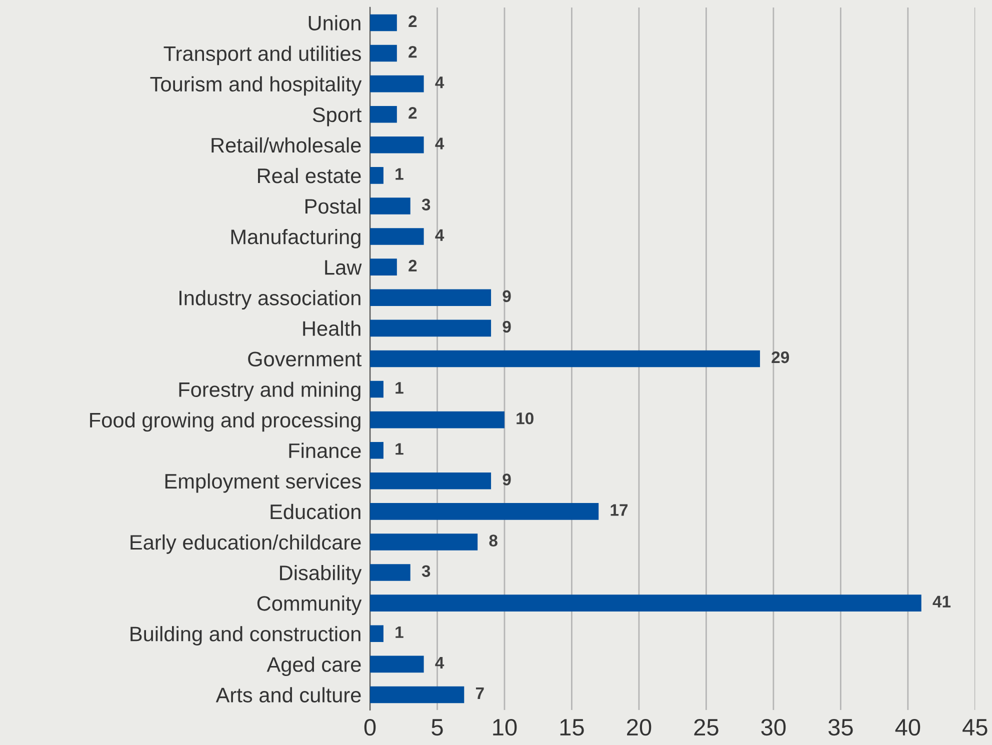 The width and height of the screenshot is (992, 745). Describe the element at coordinates (334, 22) in the screenshot. I see `y-tick-label: Union` at that location.